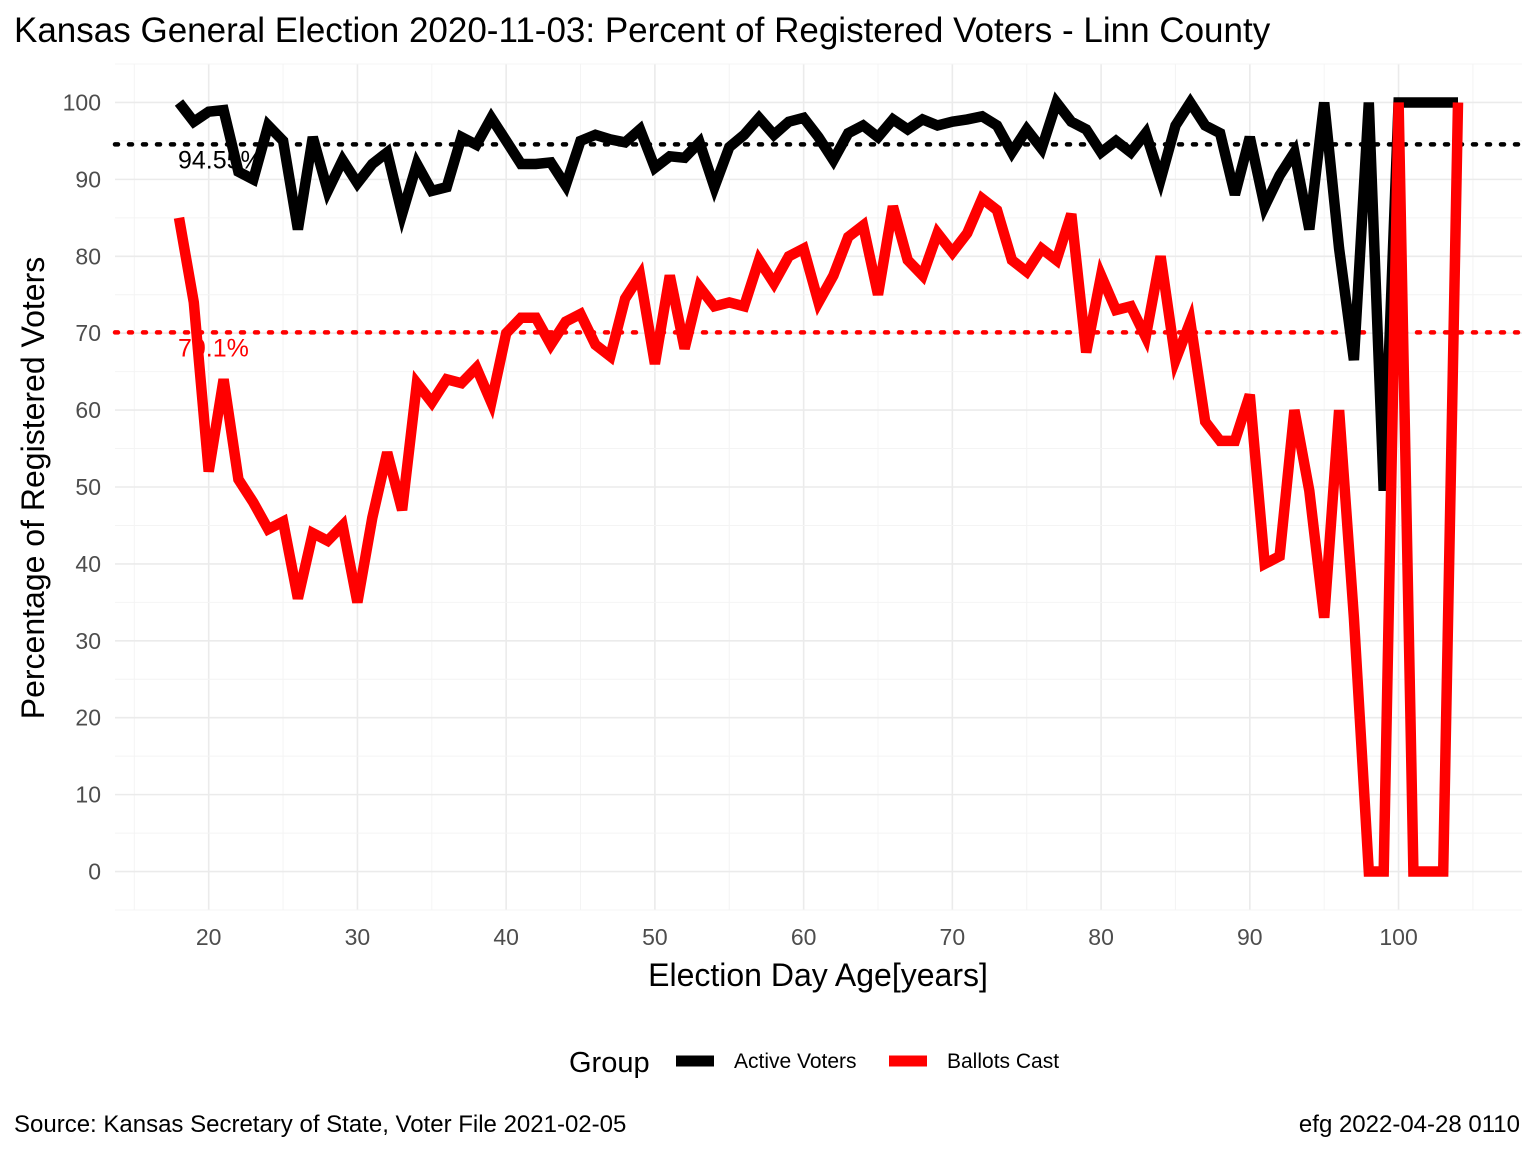  I want to click on y-tick-label: 90, so click(88, 179).